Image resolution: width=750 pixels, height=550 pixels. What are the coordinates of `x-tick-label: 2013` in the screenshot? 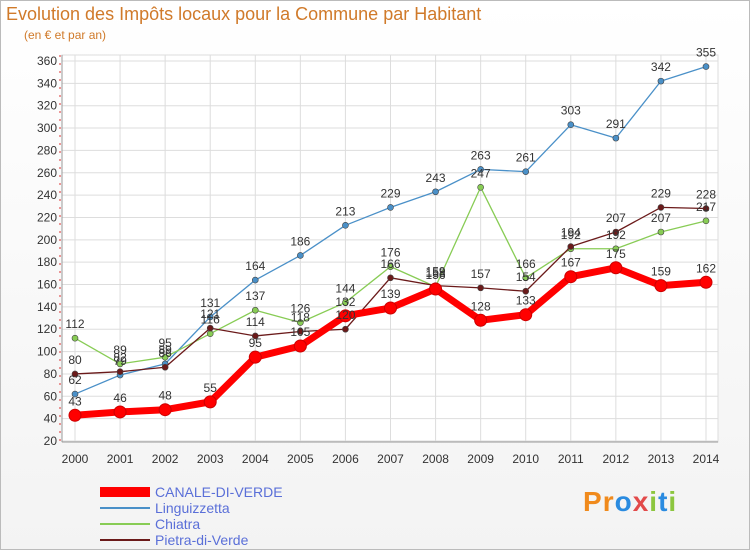 It's located at (661, 459).